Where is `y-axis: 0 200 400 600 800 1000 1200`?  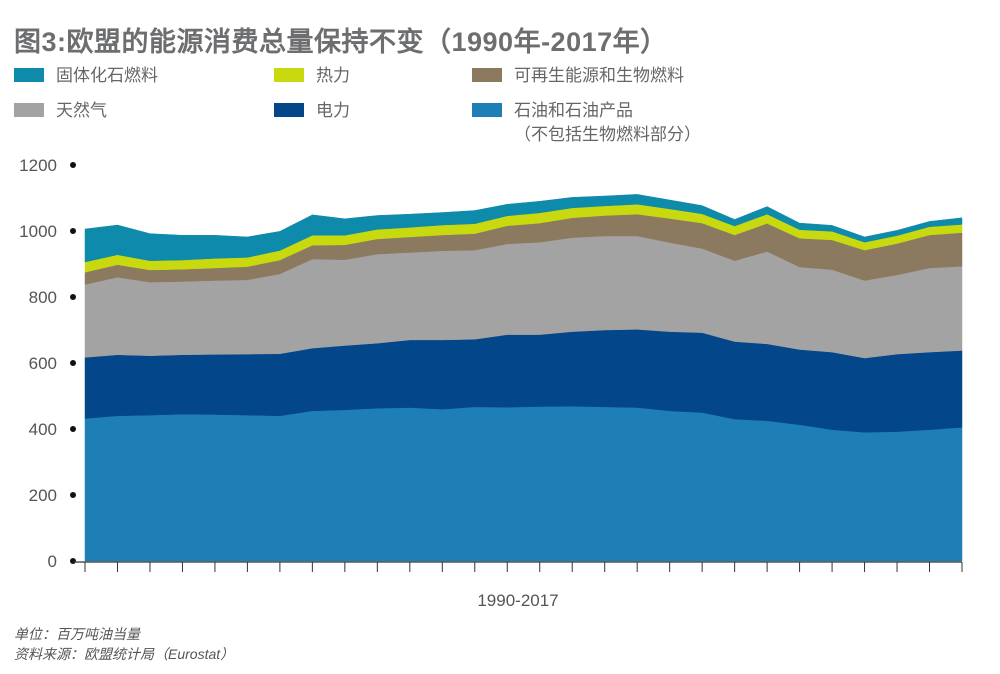
y-axis: 0 200 400 600 800 1000 1200 is located at coordinates (47, 363).